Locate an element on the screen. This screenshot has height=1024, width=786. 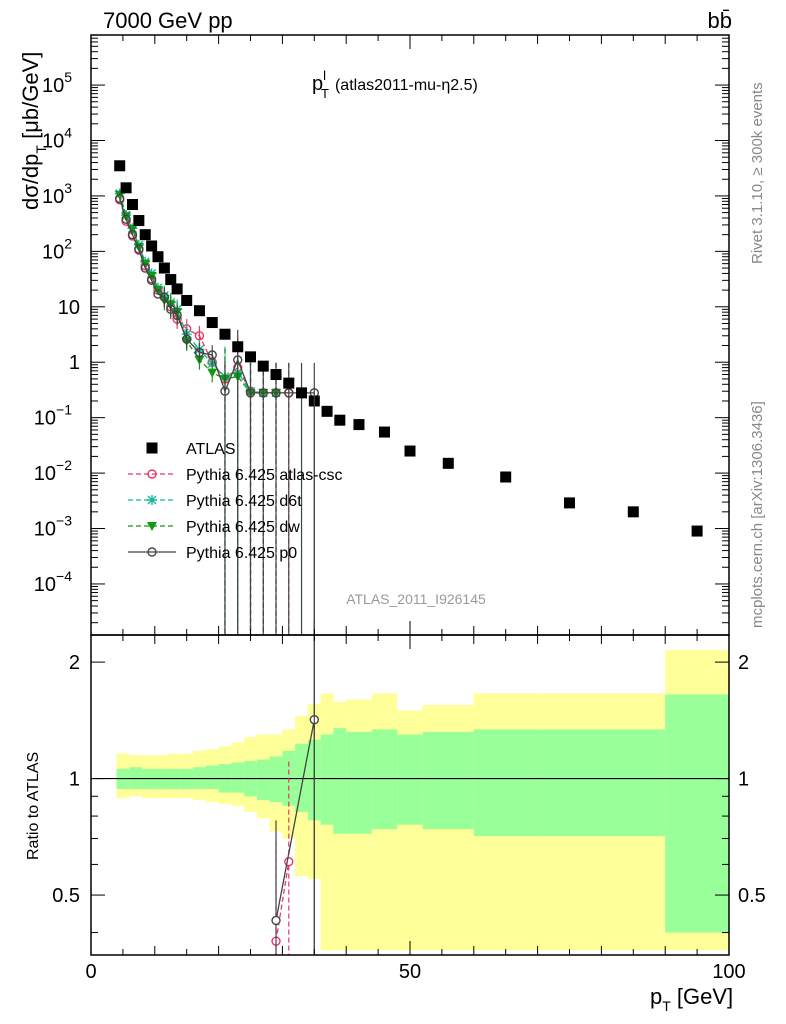
y-tick-exp: −2 is located at coordinates (64, 465).